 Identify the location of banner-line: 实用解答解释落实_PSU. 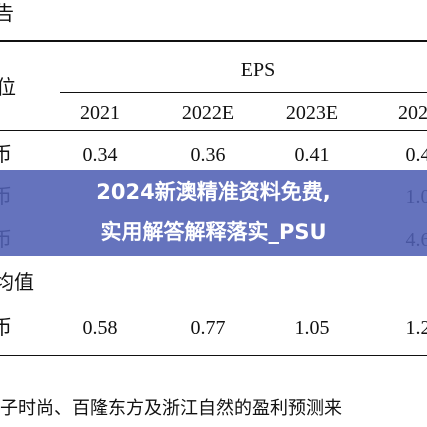
(213, 232).